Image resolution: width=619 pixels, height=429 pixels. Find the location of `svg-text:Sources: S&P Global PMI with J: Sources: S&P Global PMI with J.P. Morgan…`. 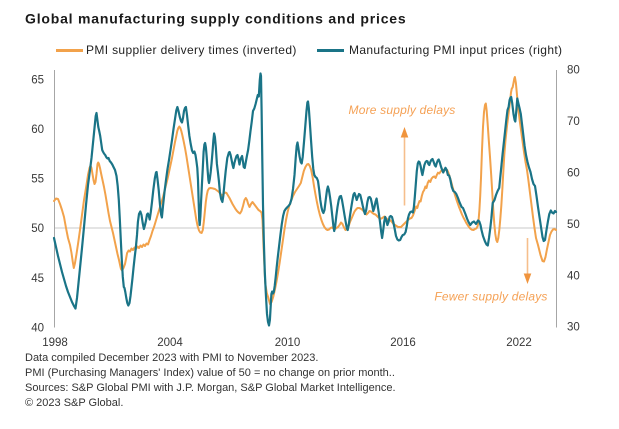

svg-text:Sources: S&P Global PMI with J: Sources: S&P Global PMI with J.P. Morgan… is located at coordinates (210, 388).